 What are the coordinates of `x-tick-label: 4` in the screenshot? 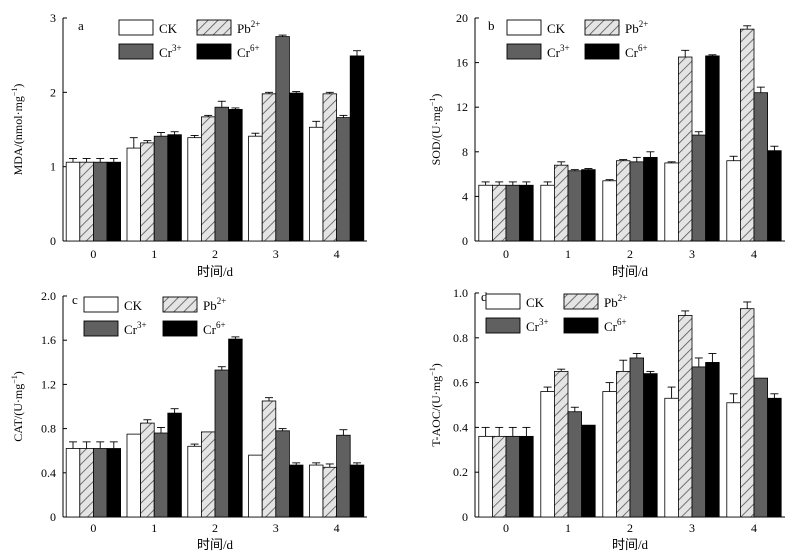 It's located at (337, 528).